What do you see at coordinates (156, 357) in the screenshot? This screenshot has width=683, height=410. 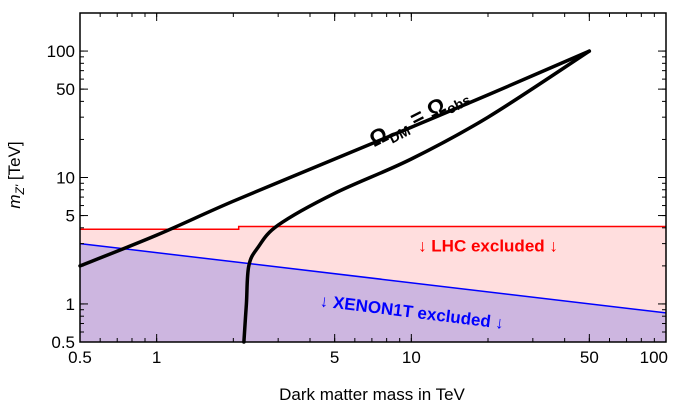 I see `x-tick-label: 1` at bounding box center [156, 357].